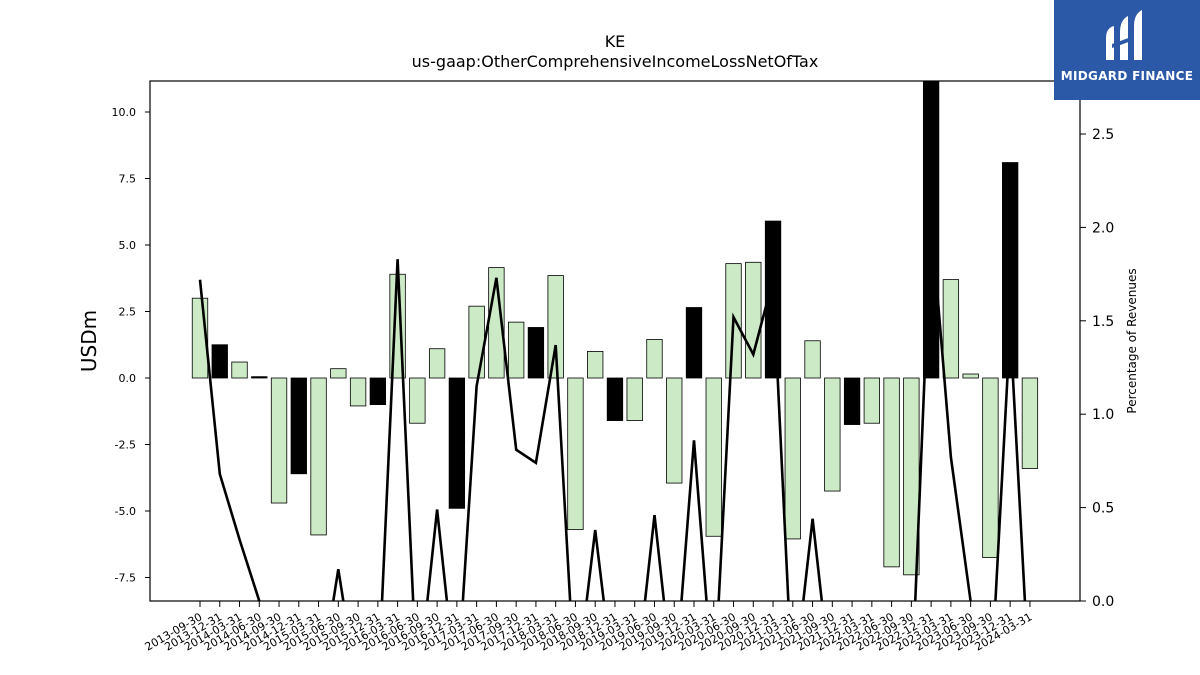  I want to click on y-tick-label: 5.0, so click(128, 245).